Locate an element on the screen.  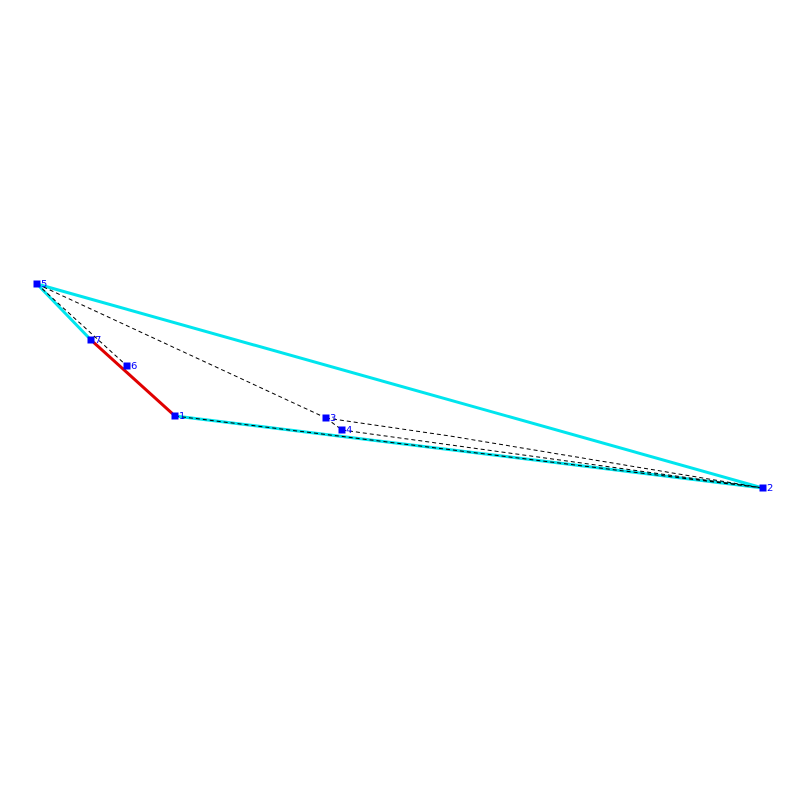
node-label: 2 is located at coordinates (770, 488).